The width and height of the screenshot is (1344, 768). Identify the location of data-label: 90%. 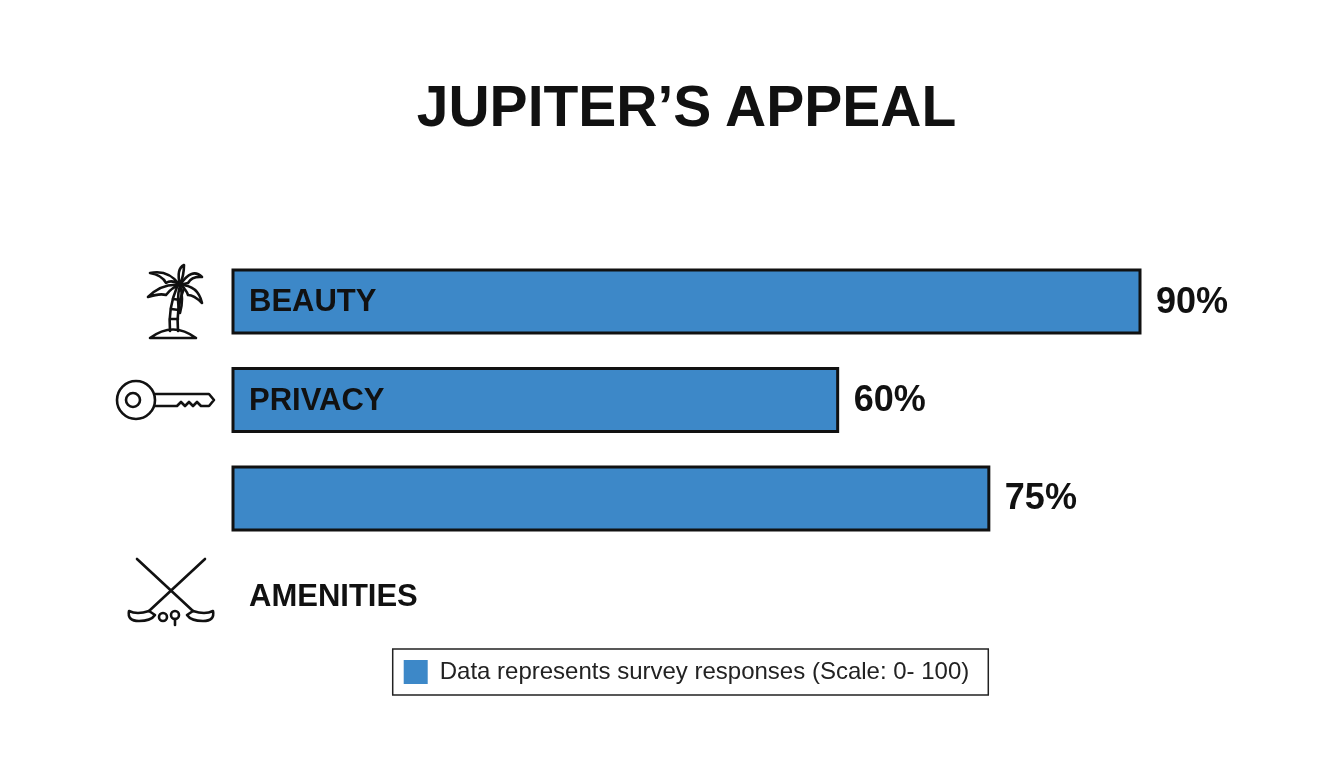
(1192, 300).